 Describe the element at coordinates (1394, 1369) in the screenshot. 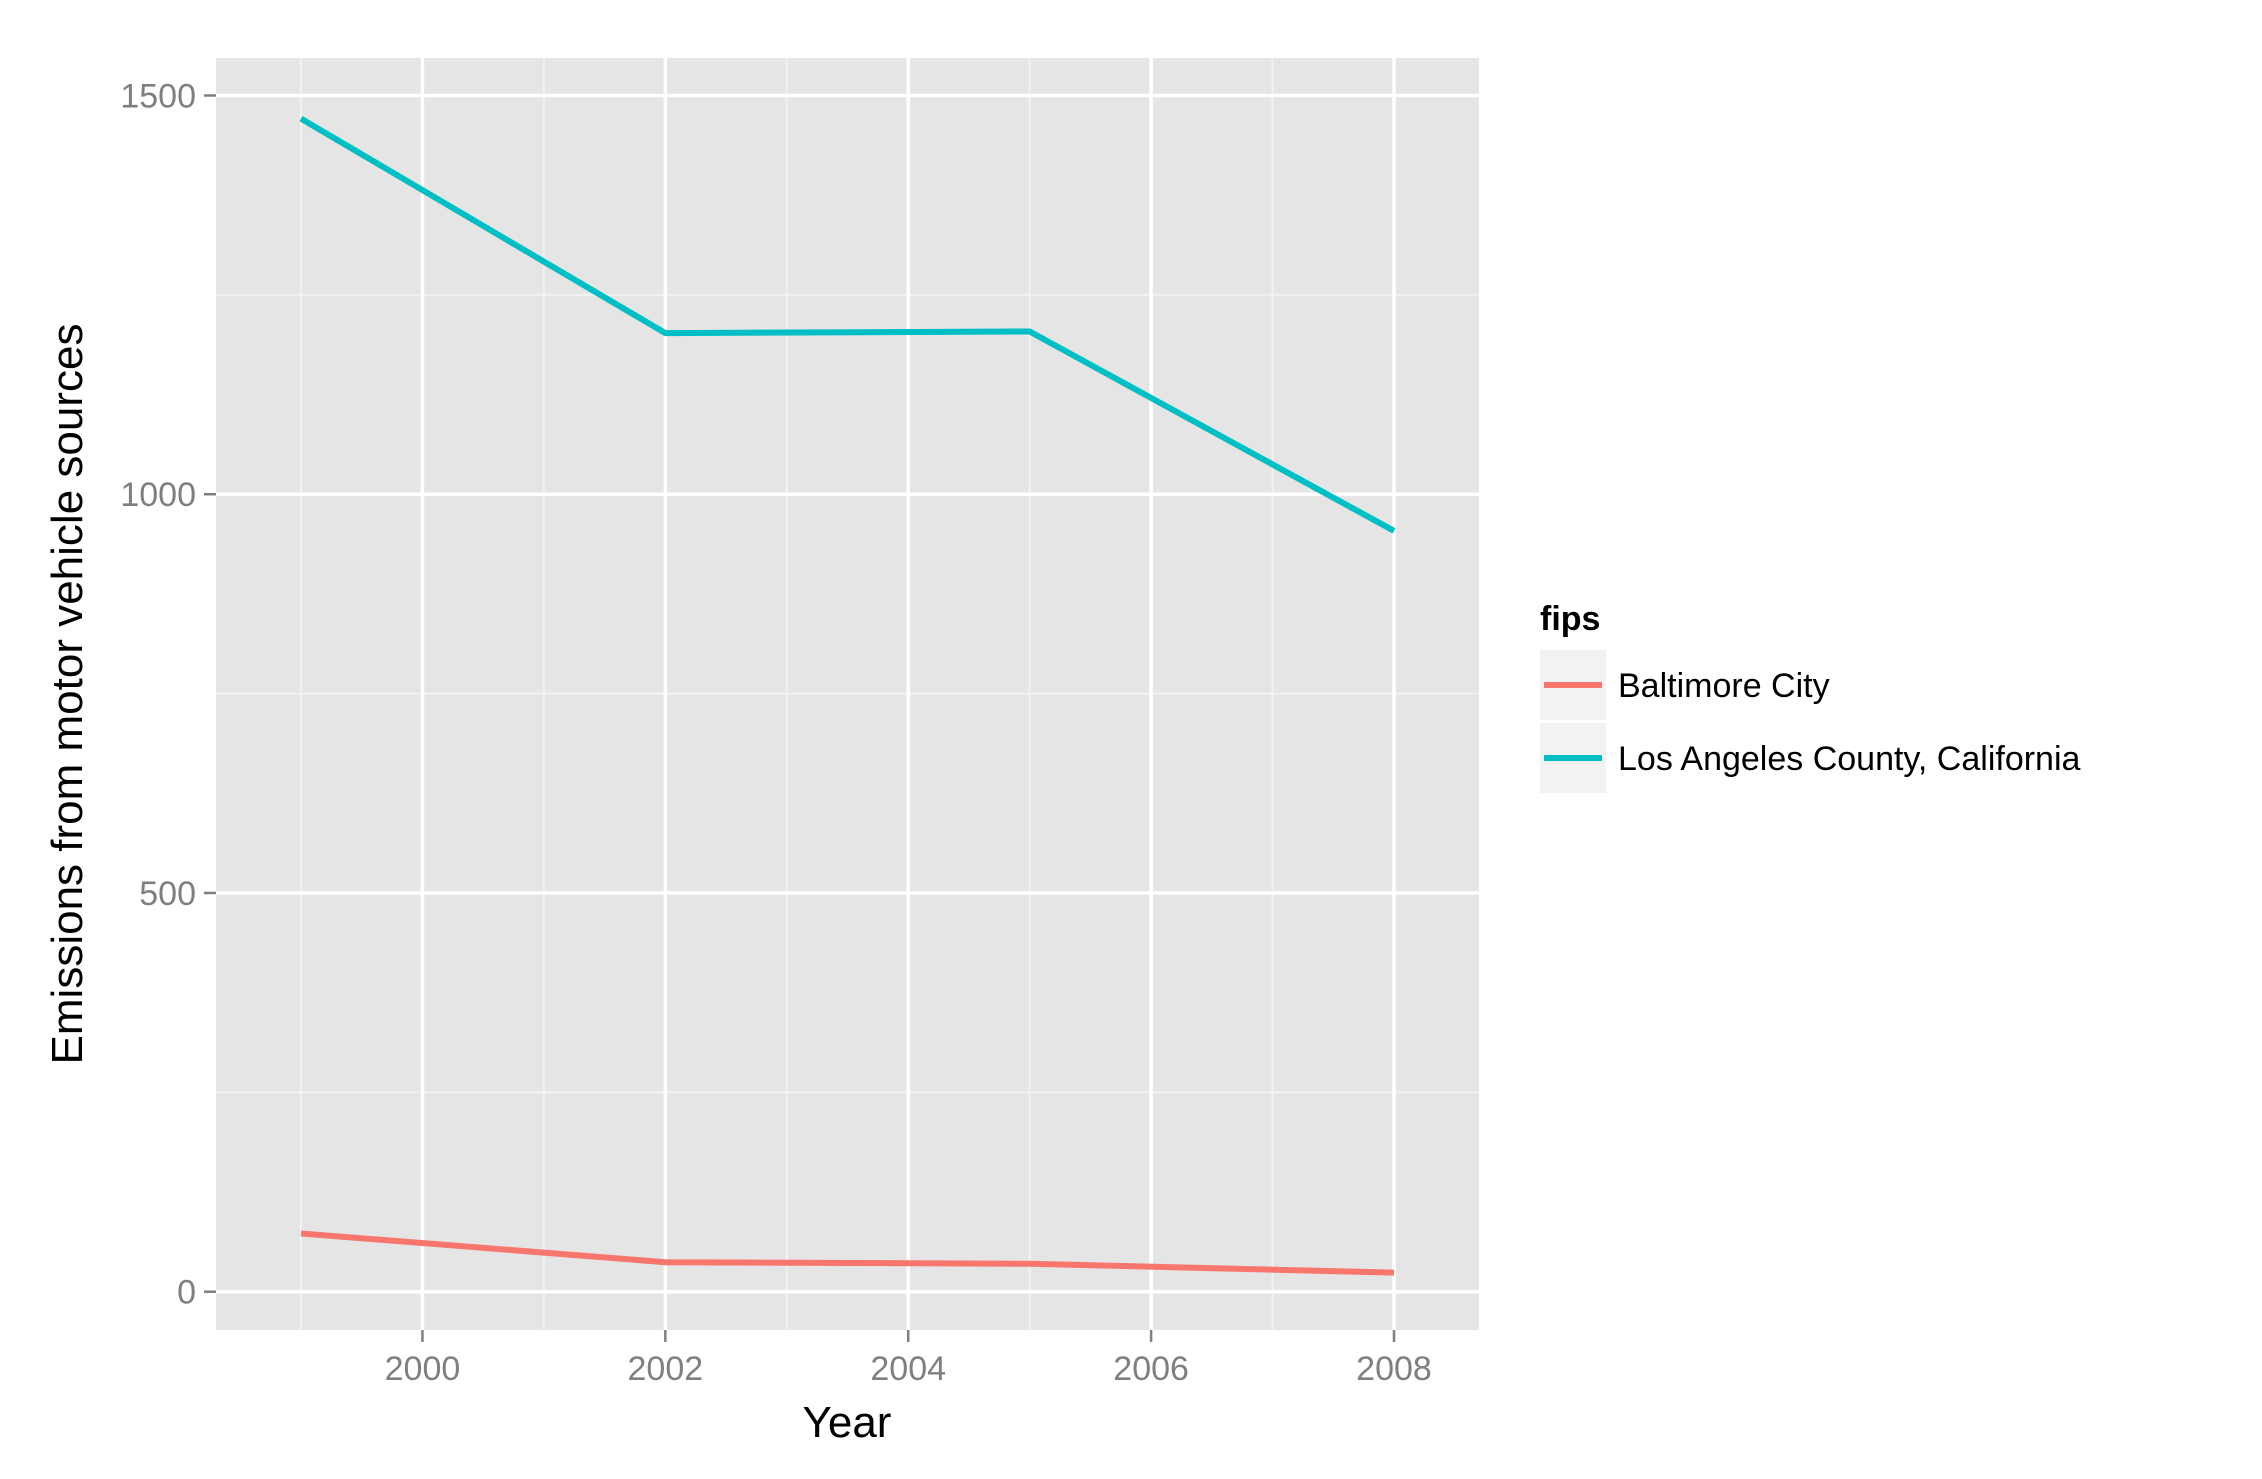

I see `x-tick-label: 2008` at that location.